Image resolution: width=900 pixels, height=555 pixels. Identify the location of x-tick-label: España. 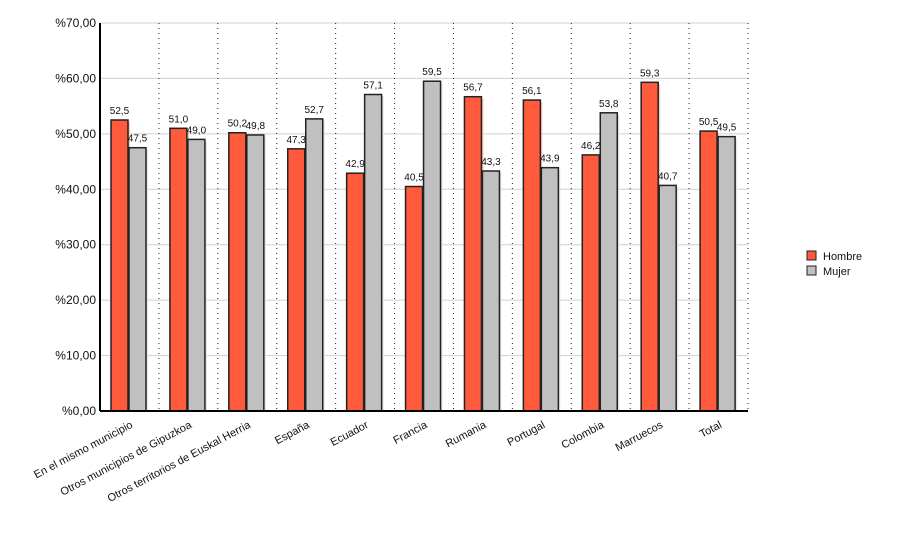
(292, 433).